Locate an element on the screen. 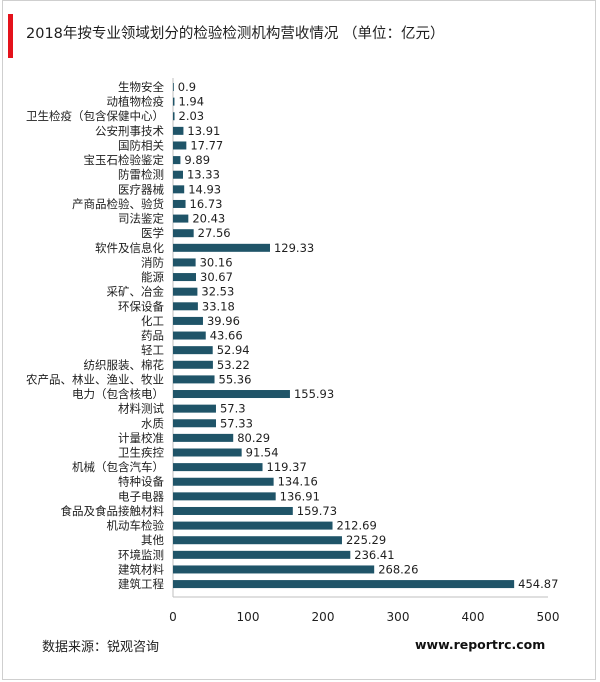 This screenshot has width=600, height=682. value-label: 32.53 is located at coordinates (217, 292).